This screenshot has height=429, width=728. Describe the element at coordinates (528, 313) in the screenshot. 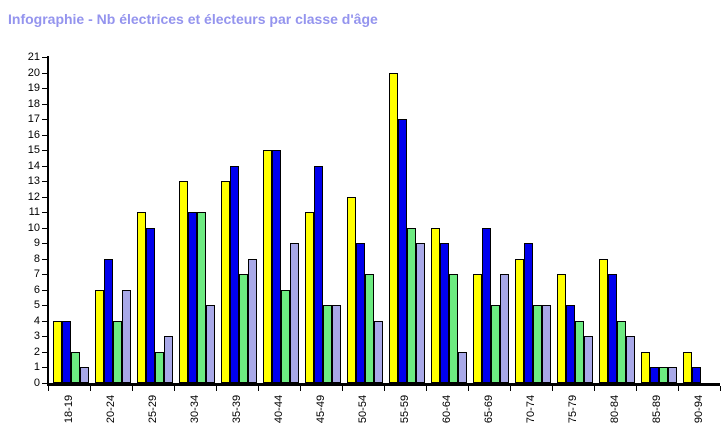

I see `bar-70-74-blue` at that location.